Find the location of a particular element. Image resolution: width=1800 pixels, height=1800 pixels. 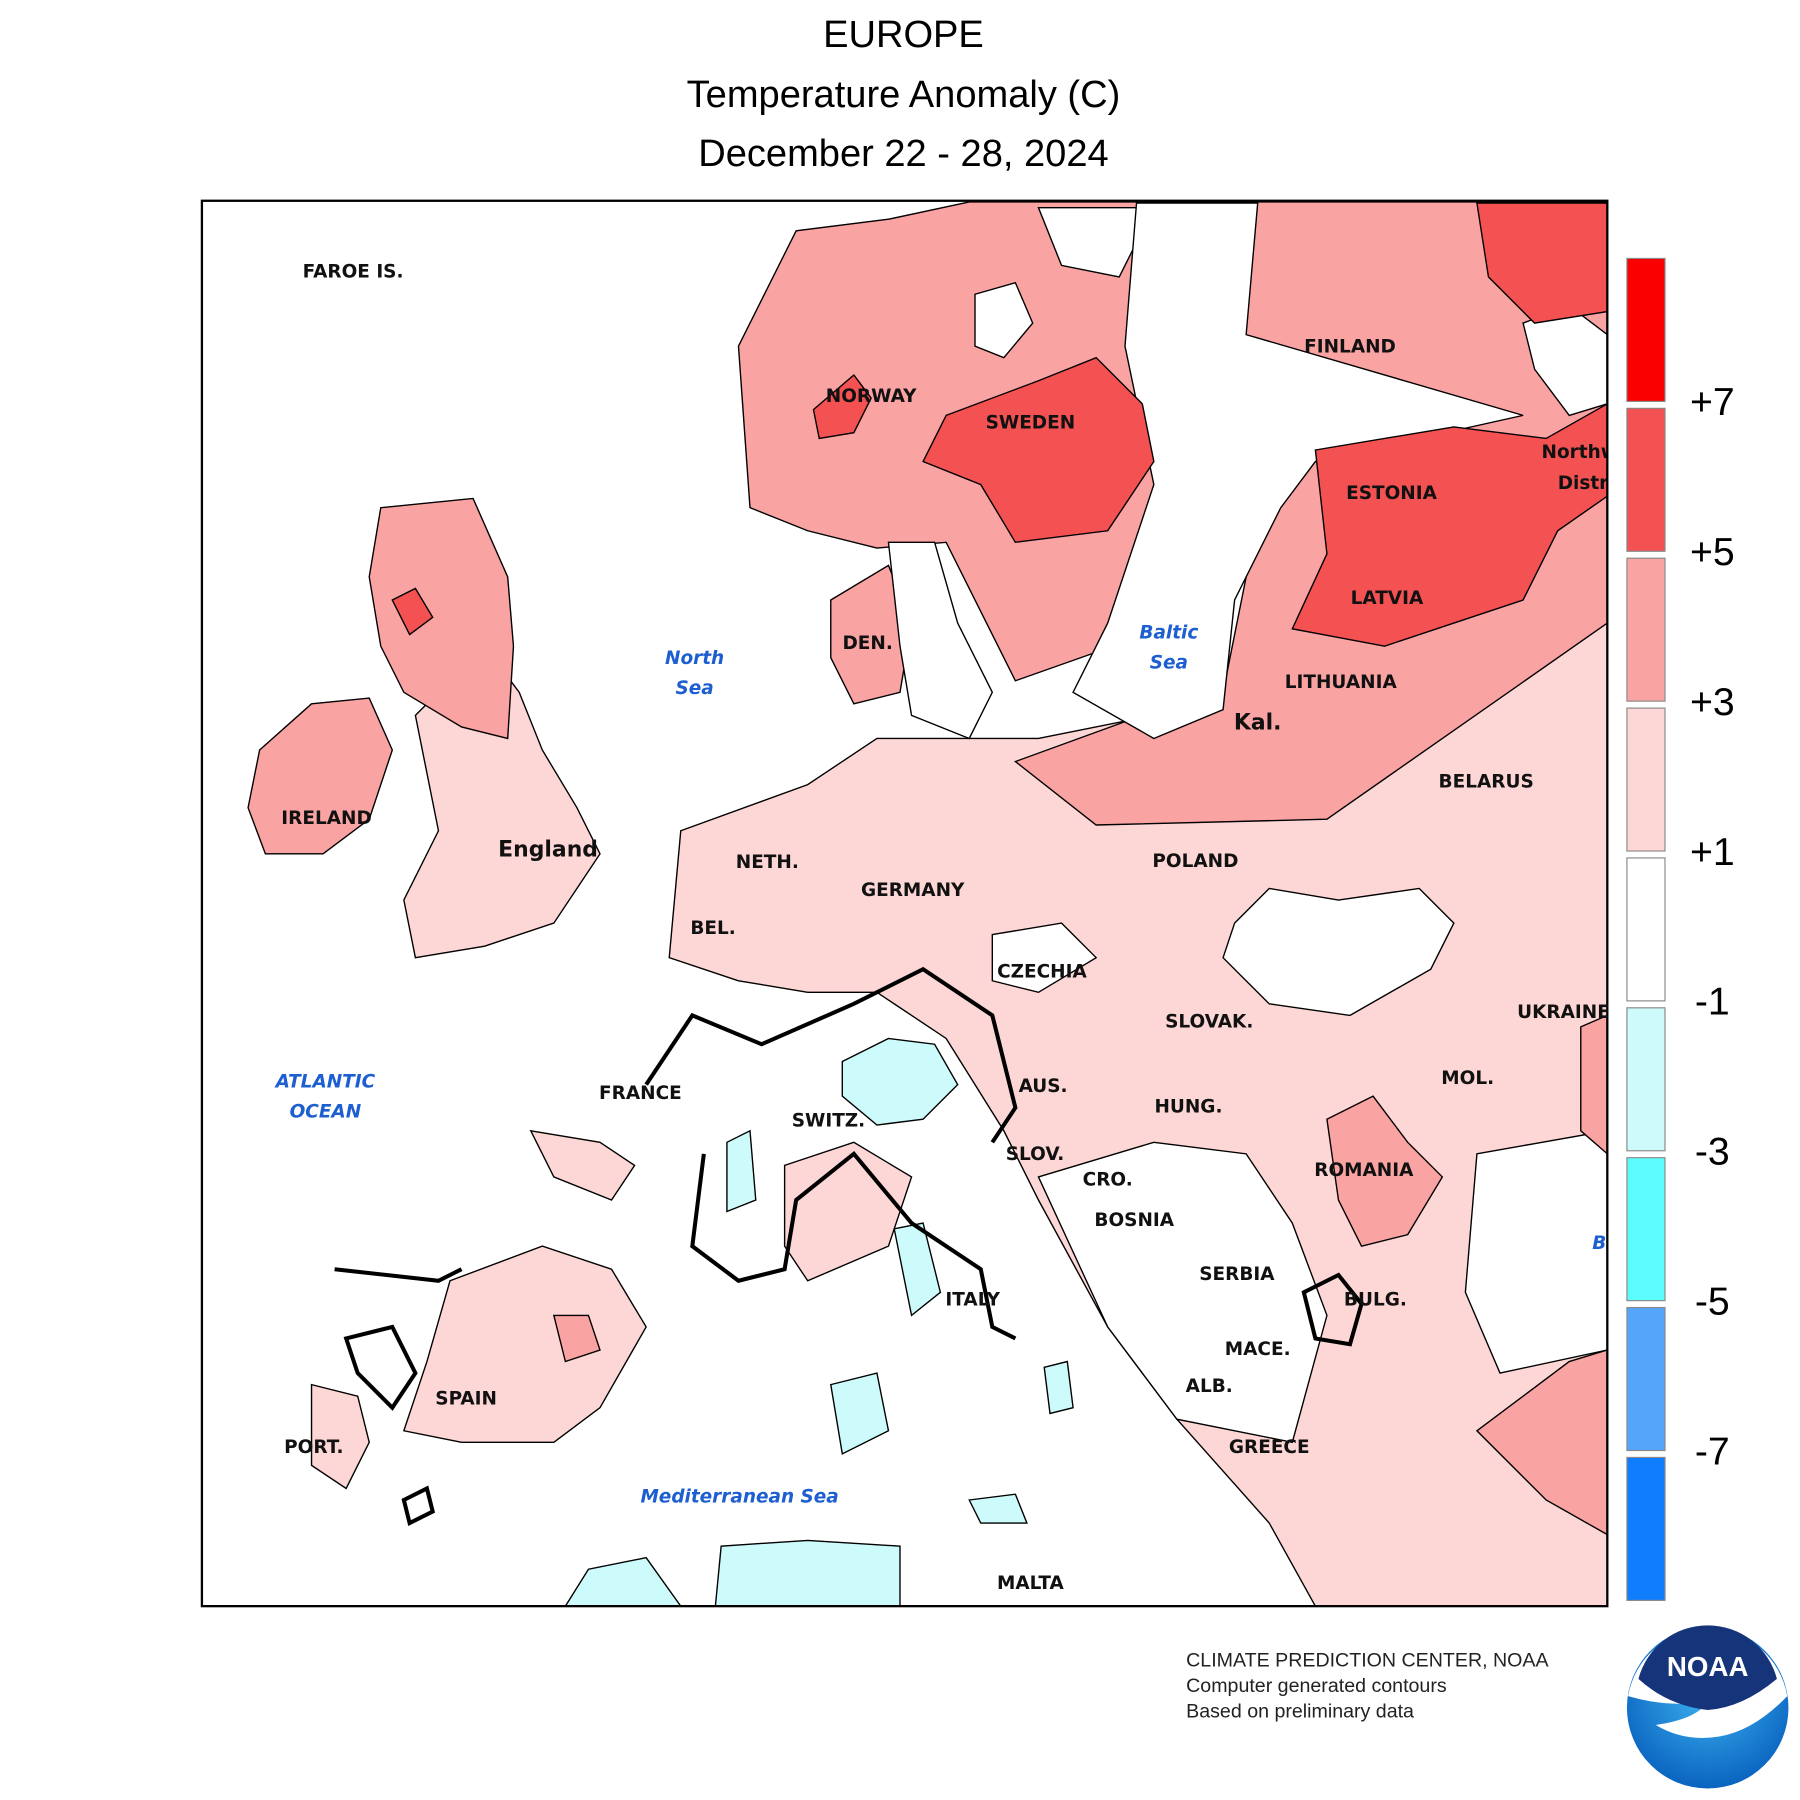

map-label: HUNG. is located at coordinates (1188, 1107).